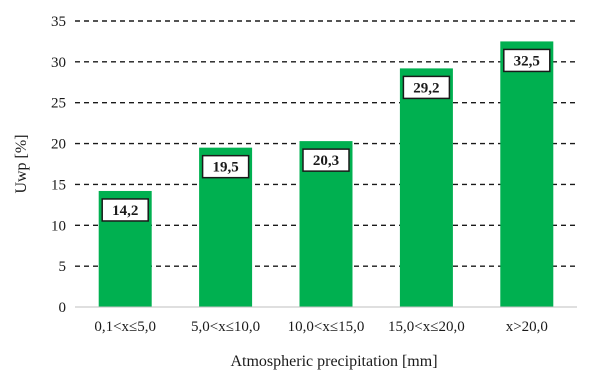 Image resolution: width=592 pixels, height=374 pixels. I want to click on data-label: 19,5, so click(225, 166).